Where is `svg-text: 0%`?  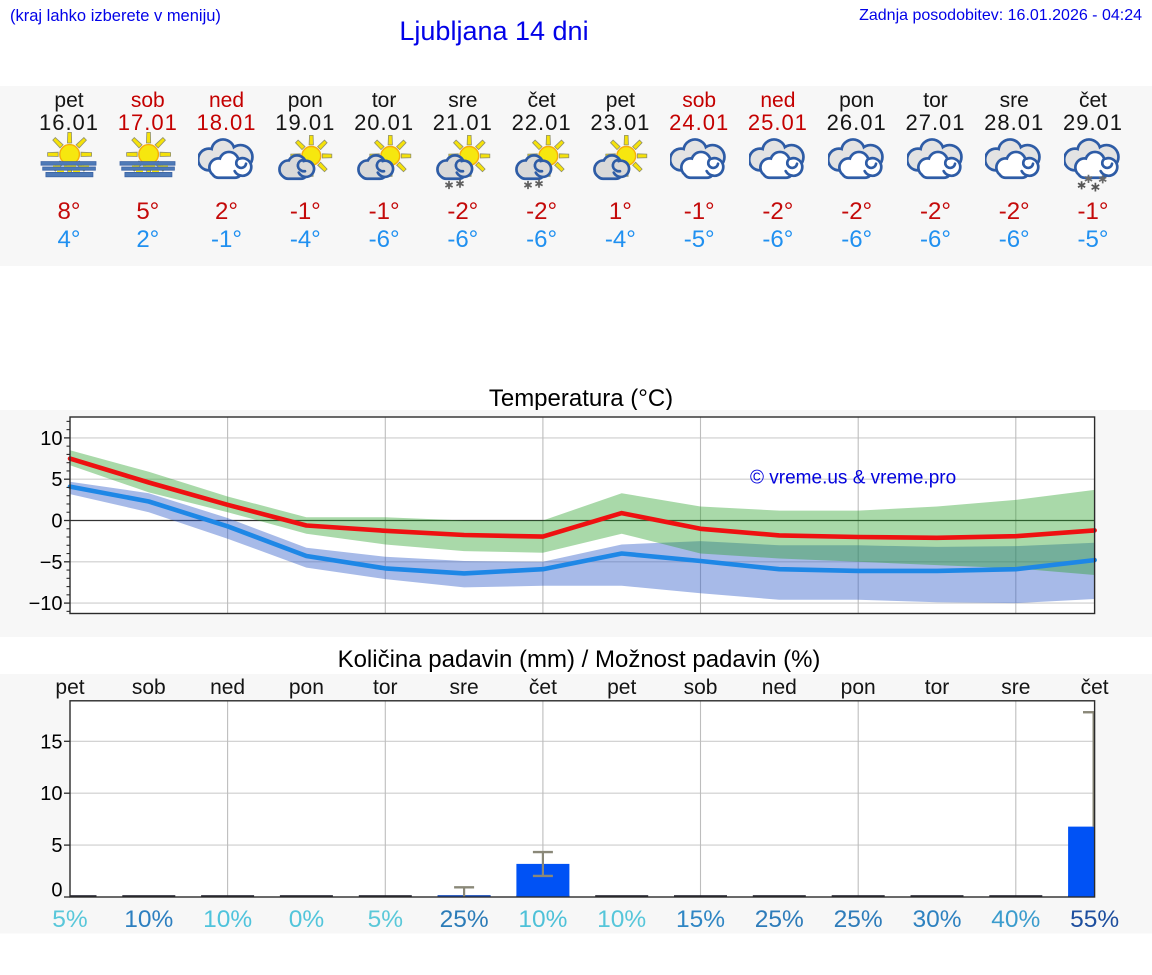
svg-text: 0% is located at coordinates (306, 919).